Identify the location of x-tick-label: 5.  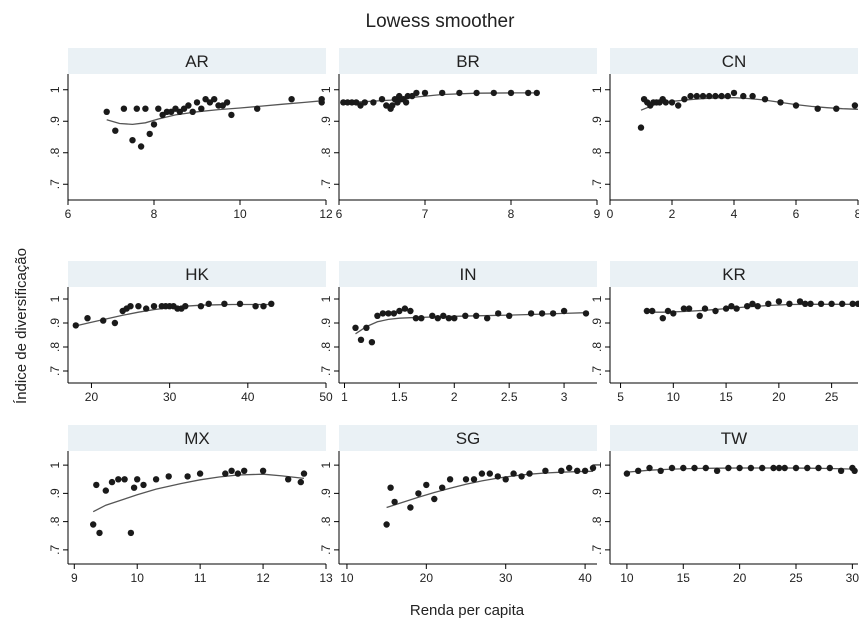
(620, 397).